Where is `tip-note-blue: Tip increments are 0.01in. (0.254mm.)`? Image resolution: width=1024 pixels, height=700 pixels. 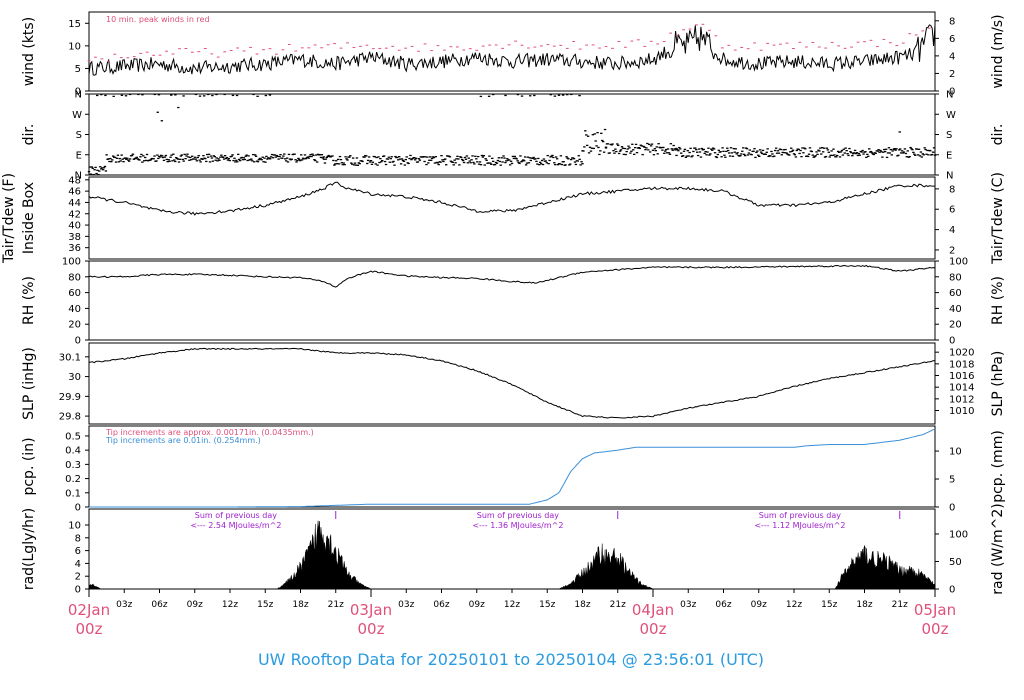 tip-note-blue: Tip increments are 0.01in. (0.254mm.) is located at coordinates (183, 440).